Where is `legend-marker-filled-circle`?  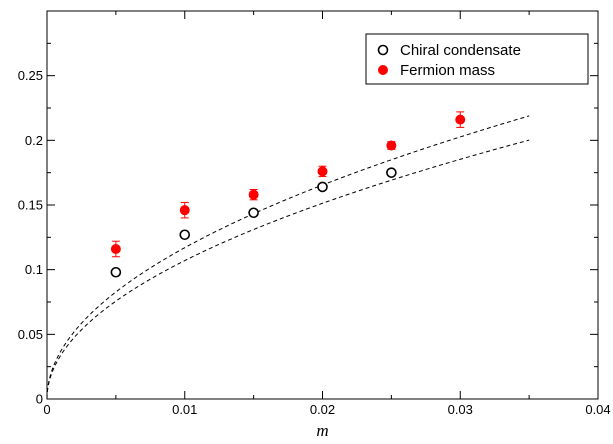 legend-marker-filled-circle is located at coordinates (383, 70).